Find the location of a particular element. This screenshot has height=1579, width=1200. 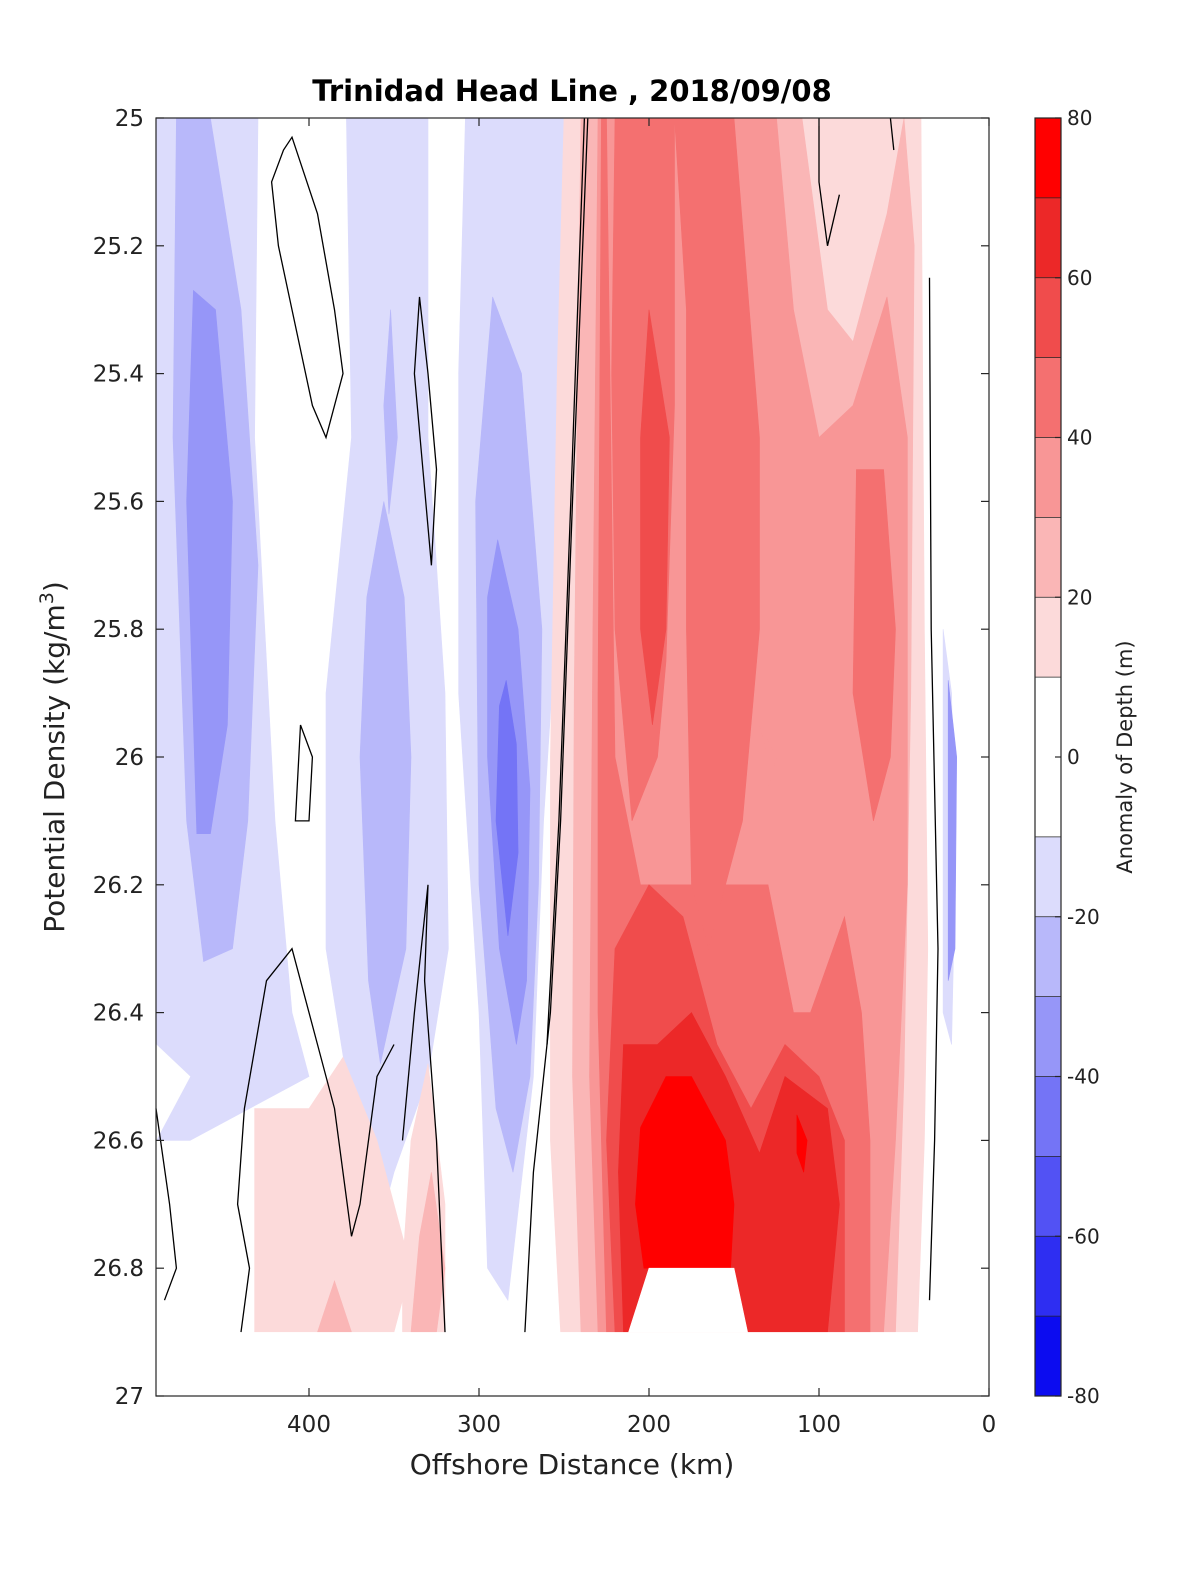

colorbar-tick-label: -80 is located at coordinates (1083, 1396).